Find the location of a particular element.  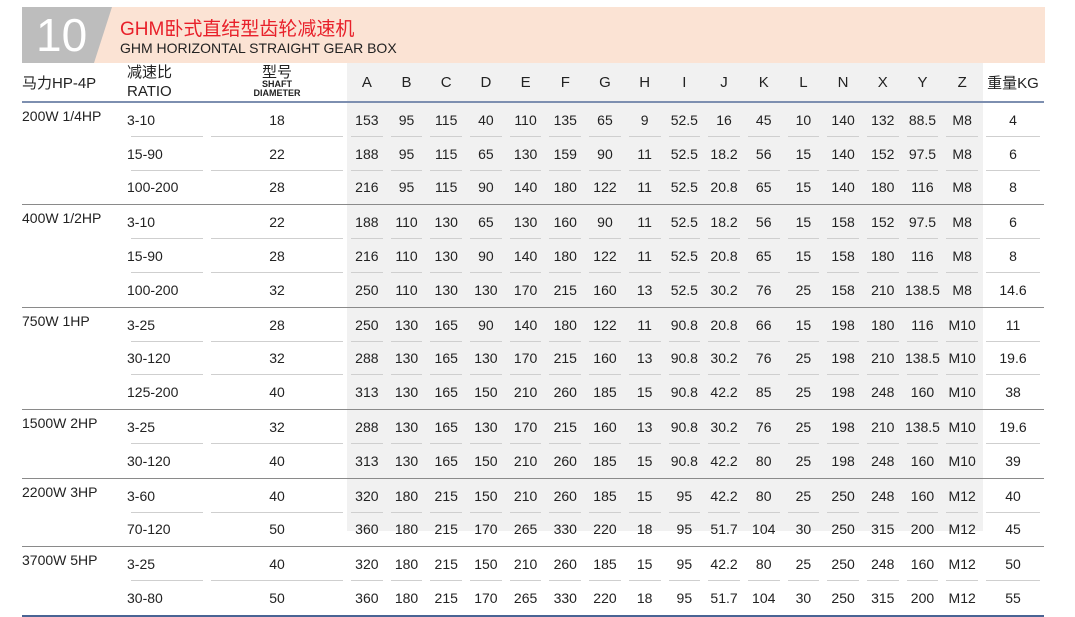

dim-cell: 110 is located at coordinates (407, 222).